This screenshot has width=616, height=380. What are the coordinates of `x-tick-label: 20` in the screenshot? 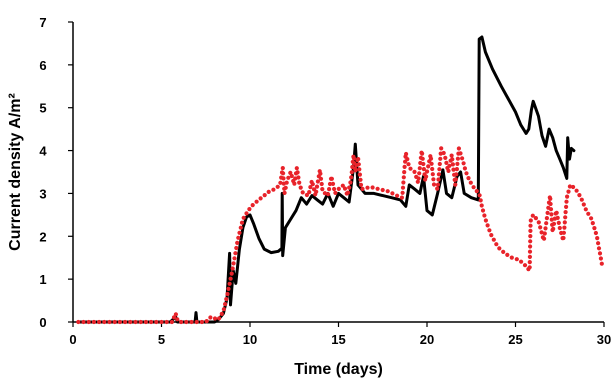 It's located at (427, 339).